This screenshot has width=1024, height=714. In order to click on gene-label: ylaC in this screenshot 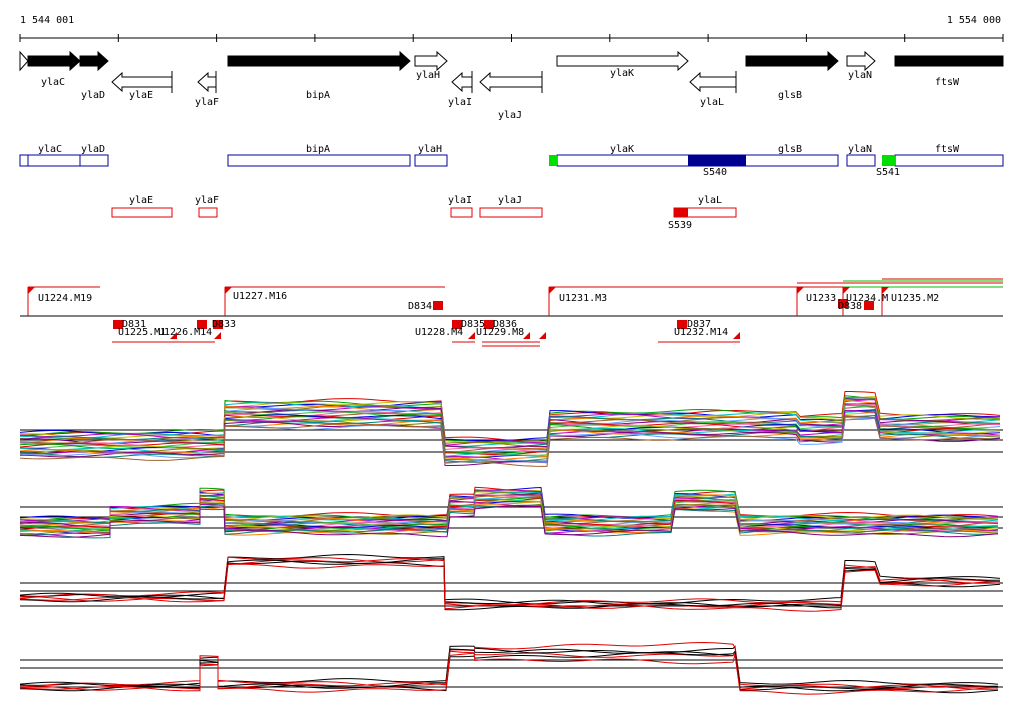, I will do `click(53, 82)`.